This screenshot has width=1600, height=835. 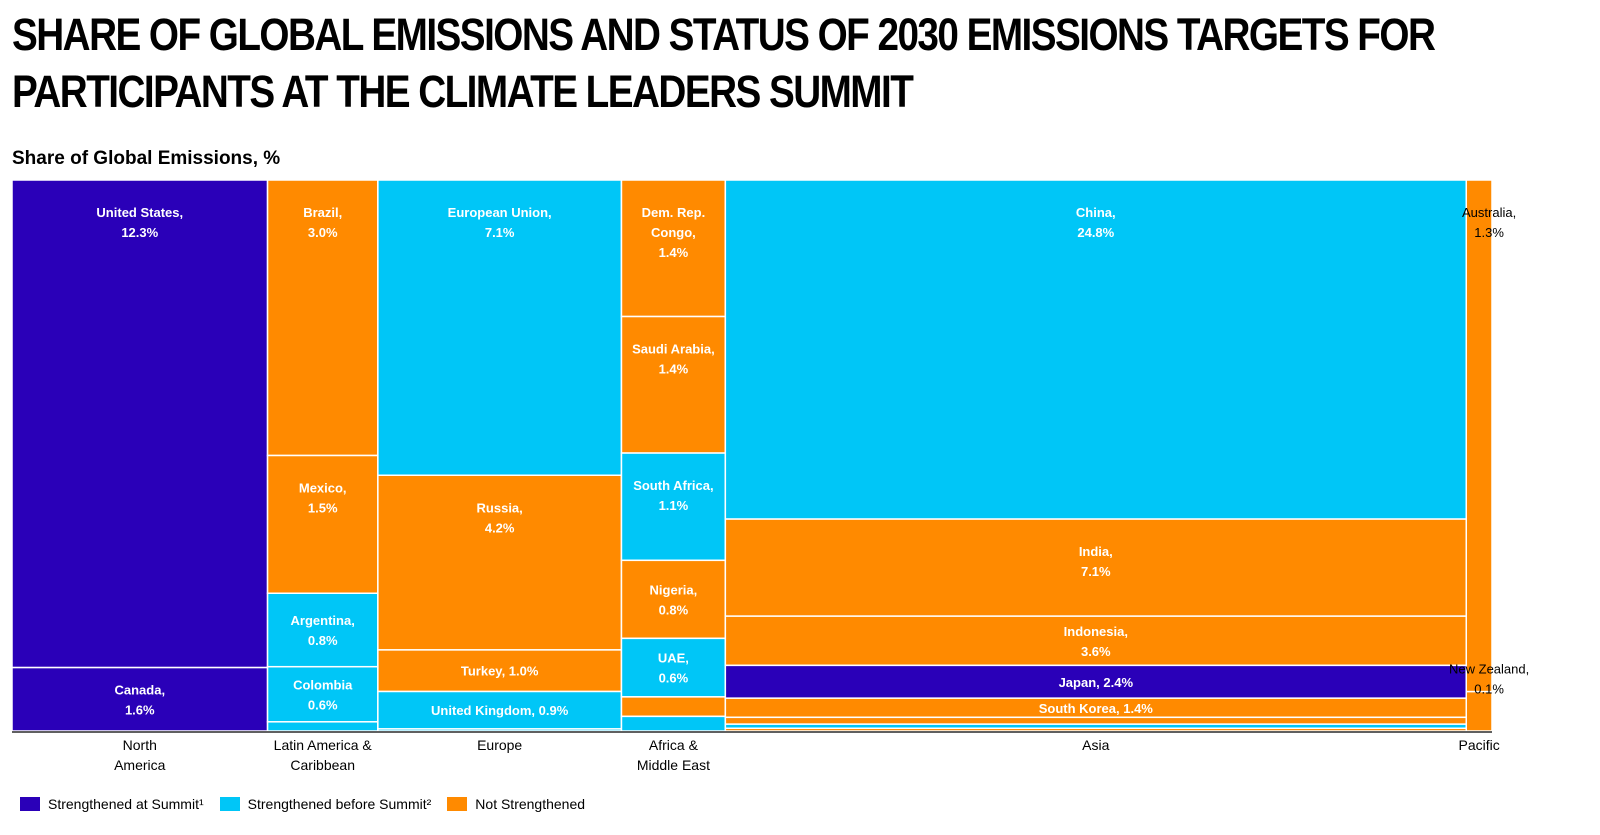 What do you see at coordinates (1489, 212) in the screenshot?
I see `cell-label-australia: Australia,` at bounding box center [1489, 212].